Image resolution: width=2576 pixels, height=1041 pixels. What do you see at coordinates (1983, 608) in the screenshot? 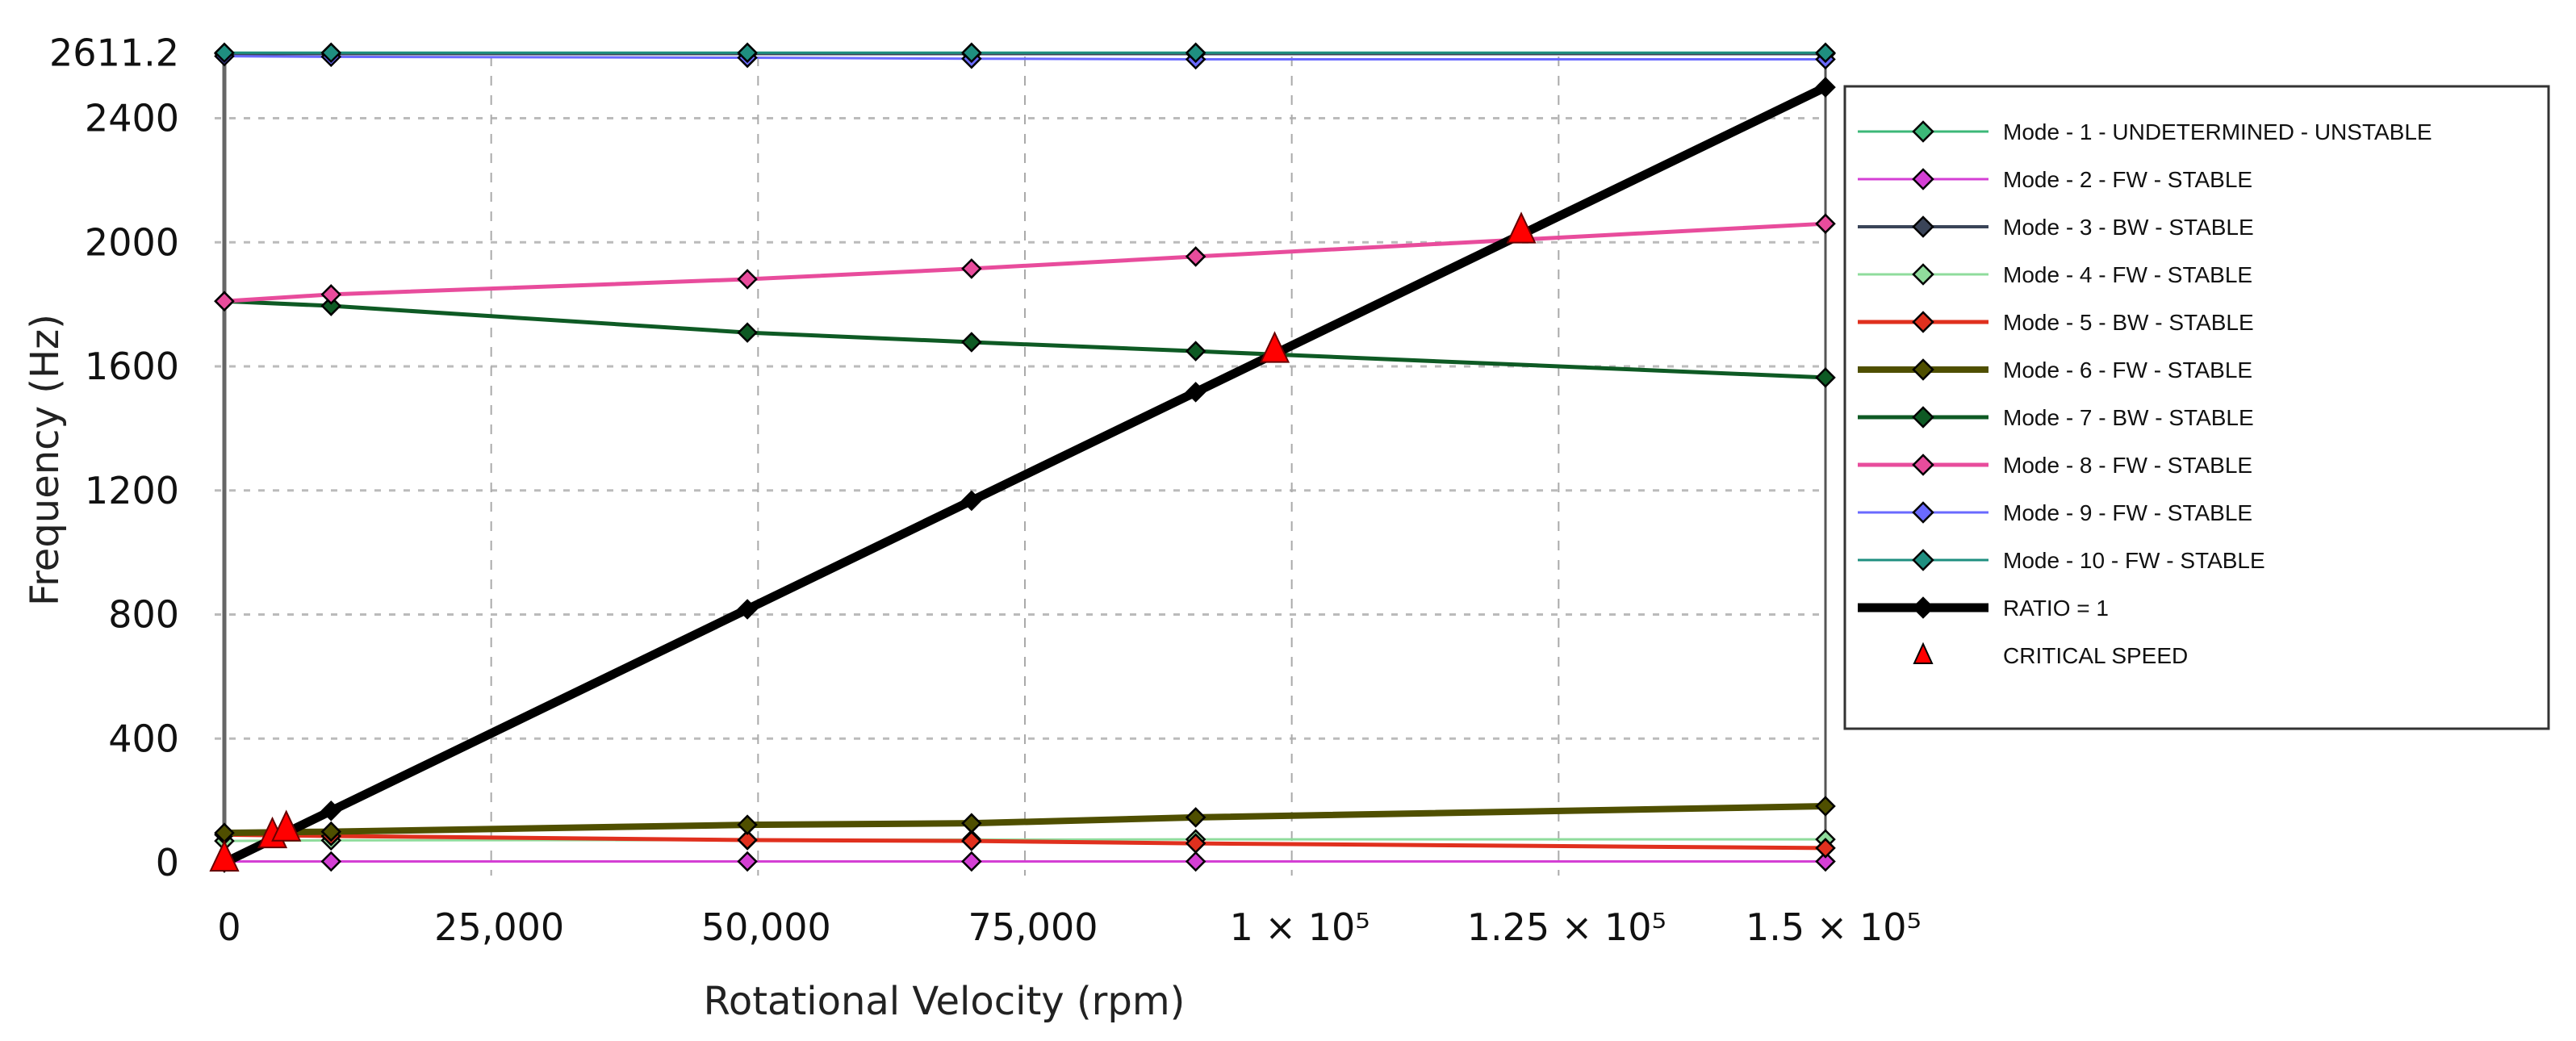
I see `legend-item: RATIO = 1` at bounding box center [1983, 608].